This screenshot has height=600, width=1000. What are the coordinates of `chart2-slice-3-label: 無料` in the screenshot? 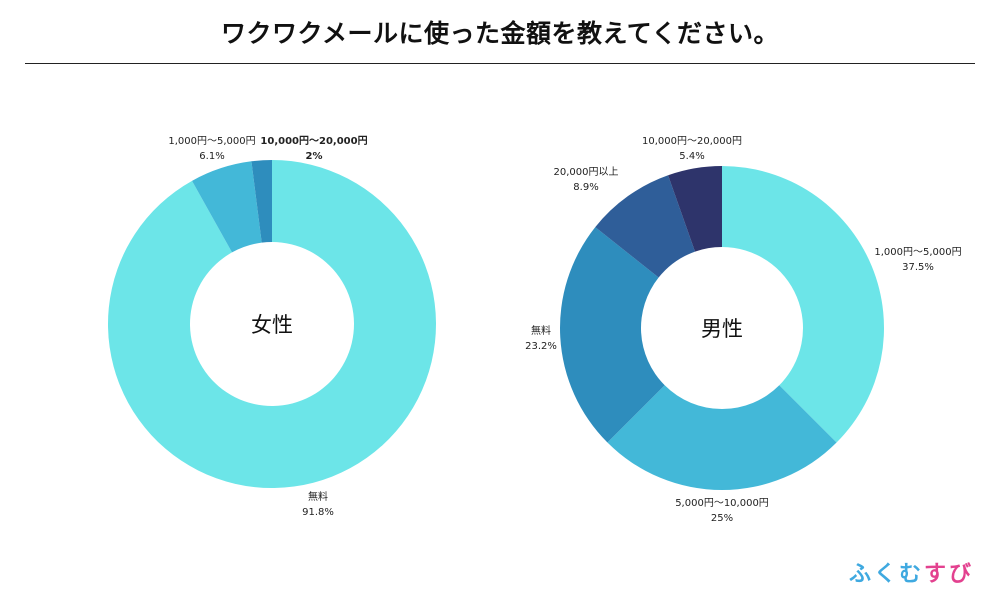 It's located at (541, 330).